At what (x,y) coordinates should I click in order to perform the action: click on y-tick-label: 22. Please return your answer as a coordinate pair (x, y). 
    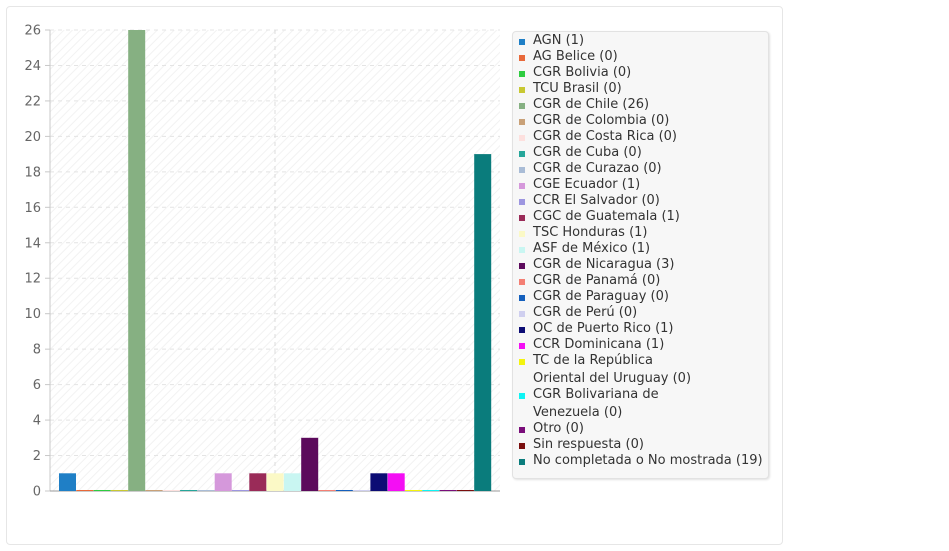
    Looking at the image, I should click on (32, 101).